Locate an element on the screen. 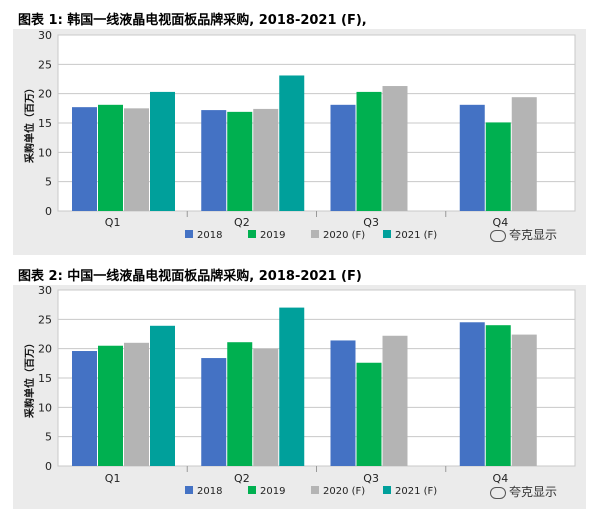 Image resolution: width=592 pixels, height=517 pixels. chart-title: 图表 2: 中国一线液晶电视面板品牌采购, 2018-2021 (F) is located at coordinates (190, 276).